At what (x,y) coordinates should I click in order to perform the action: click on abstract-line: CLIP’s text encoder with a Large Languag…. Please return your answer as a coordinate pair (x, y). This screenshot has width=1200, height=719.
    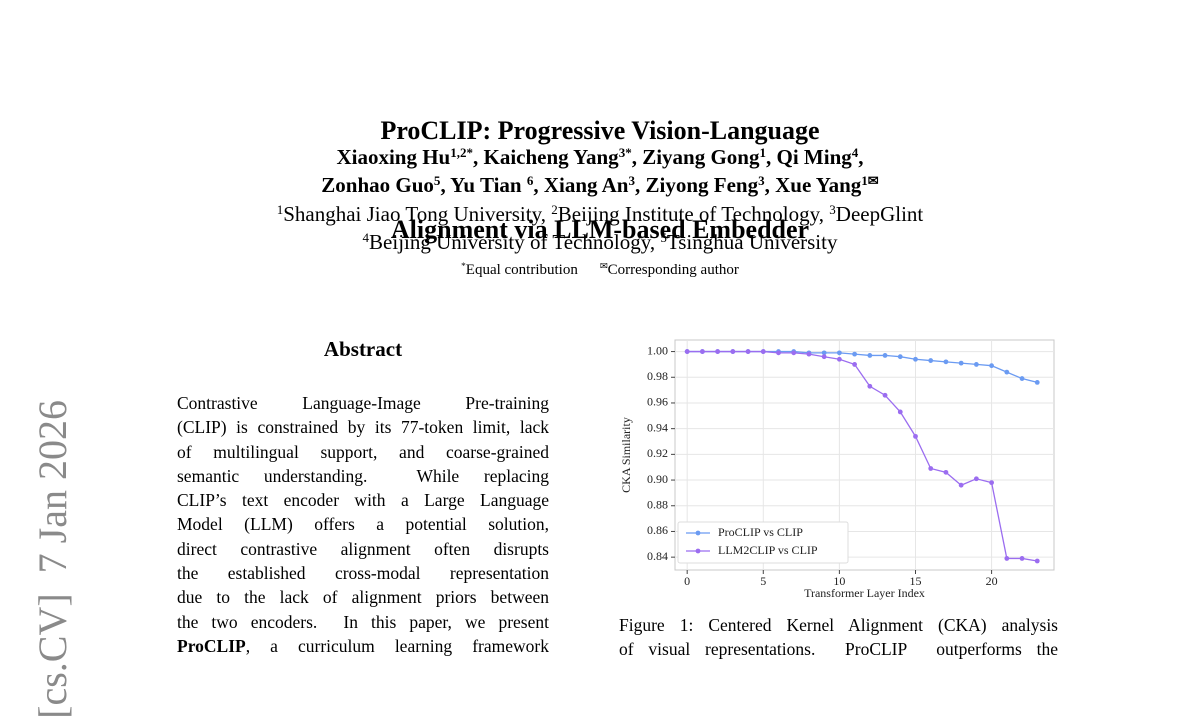
    Looking at the image, I should click on (363, 500).